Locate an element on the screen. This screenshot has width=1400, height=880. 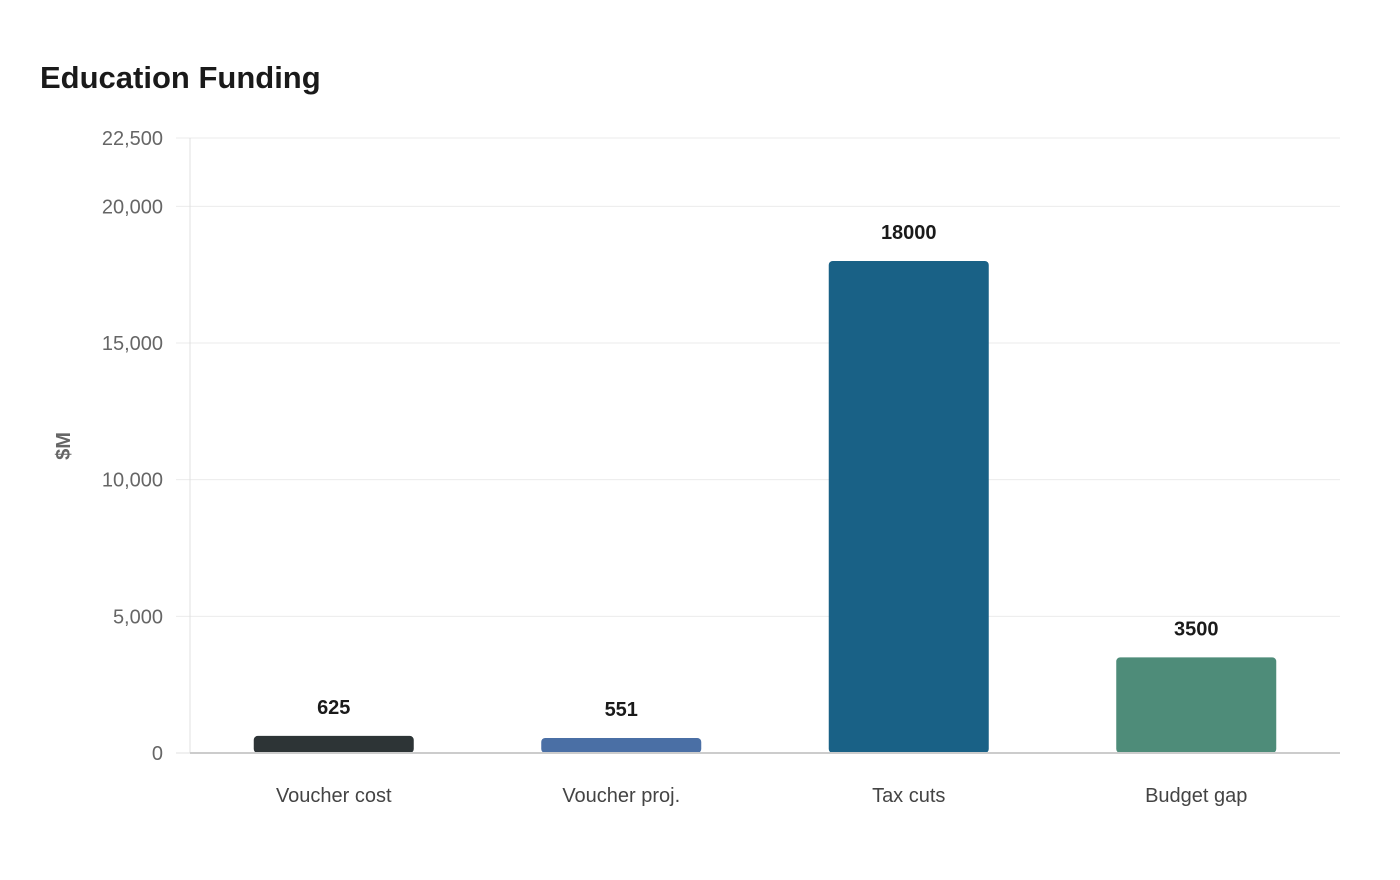
y-tick-label: 20,000 is located at coordinates (132, 207).